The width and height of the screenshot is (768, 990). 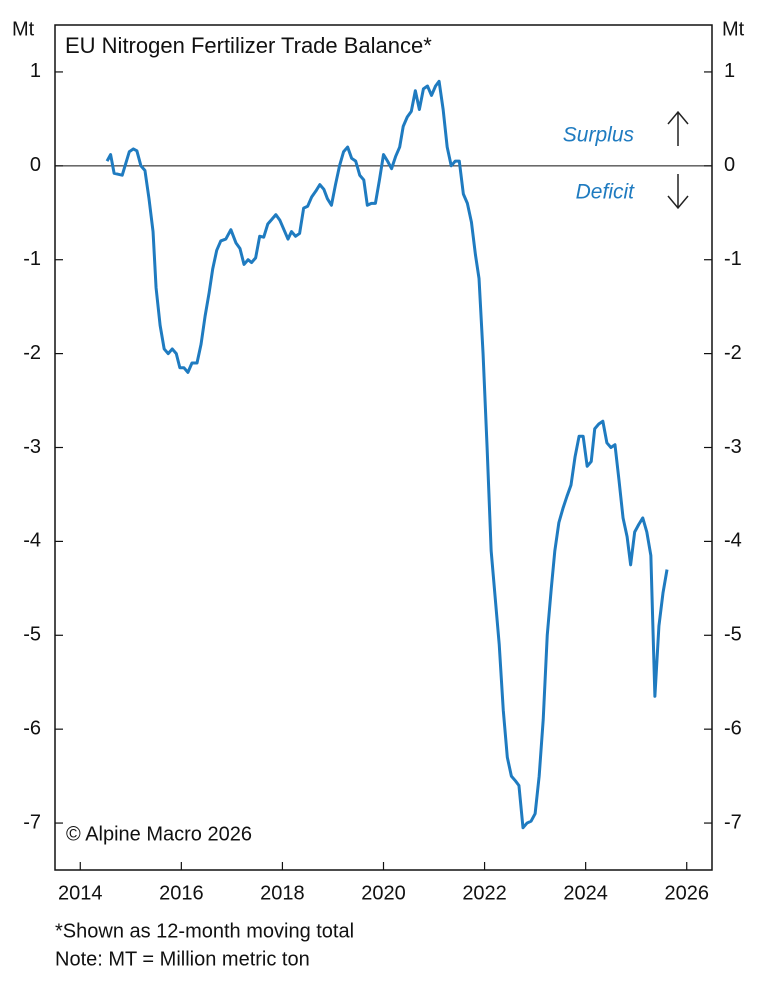 What do you see at coordinates (729, 165) in the screenshot?
I see `y2-tick-label: 0` at bounding box center [729, 165].